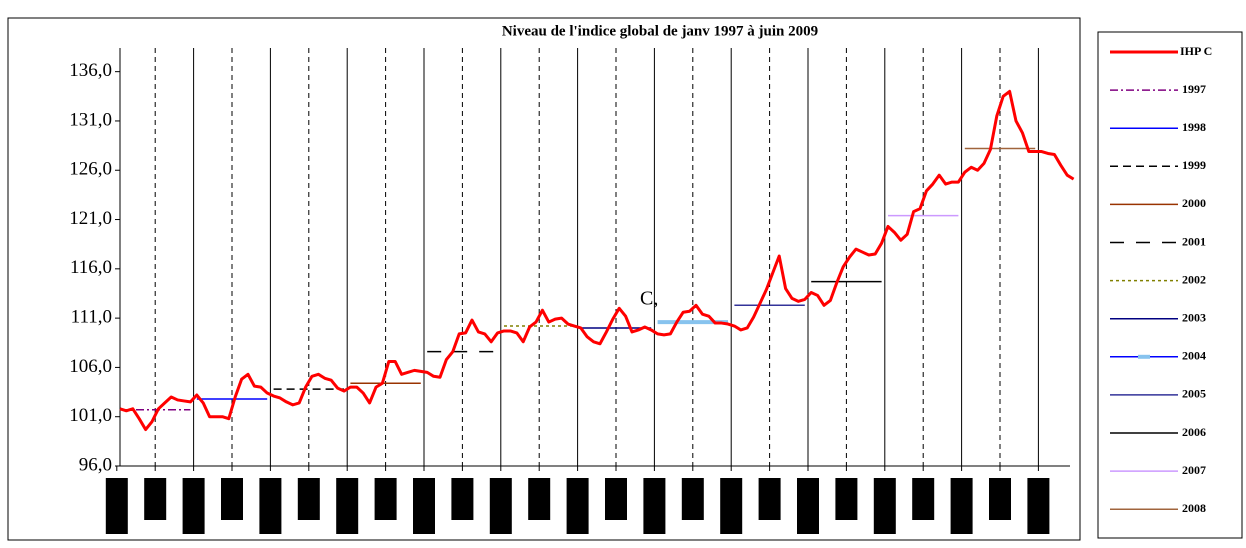 This screenshot has height=548, width=1246. Describe the element at coordinates (1194, 127) in the screenshot. I see `legend-label: 1998` at that location.